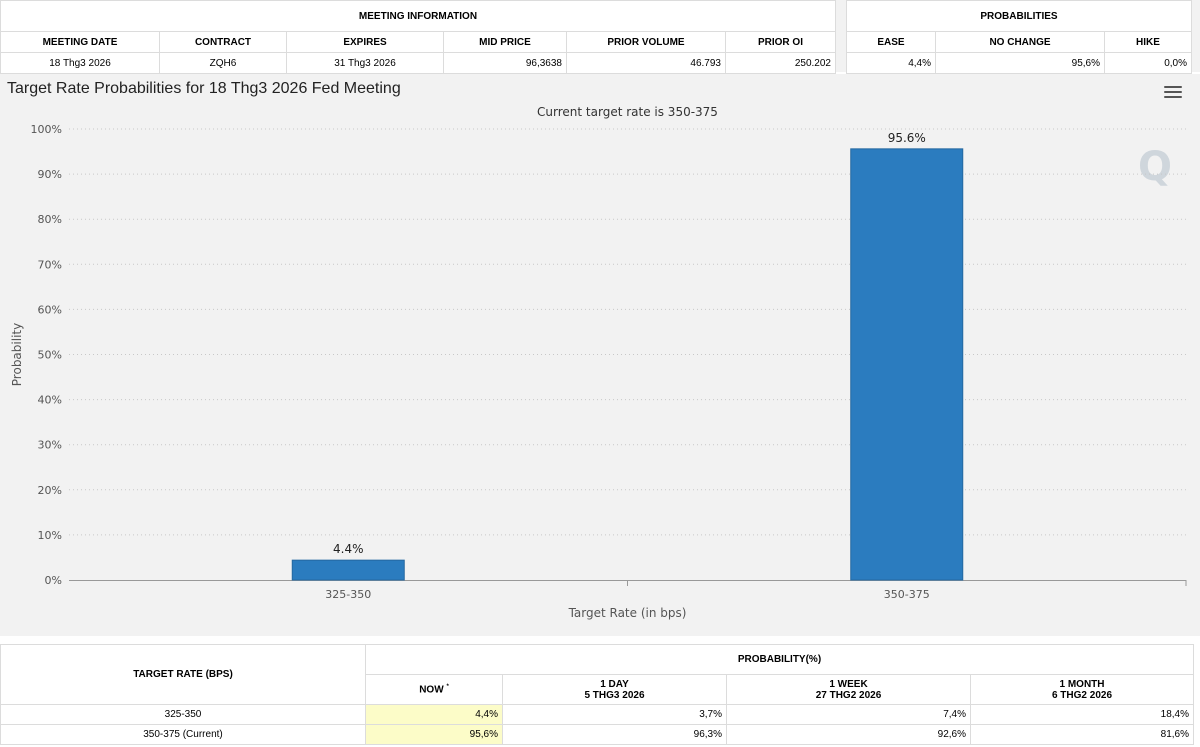  Describe the element at coordinates (50, 309) in the screenshot. I see `y-tick-label: 60%` at that location.